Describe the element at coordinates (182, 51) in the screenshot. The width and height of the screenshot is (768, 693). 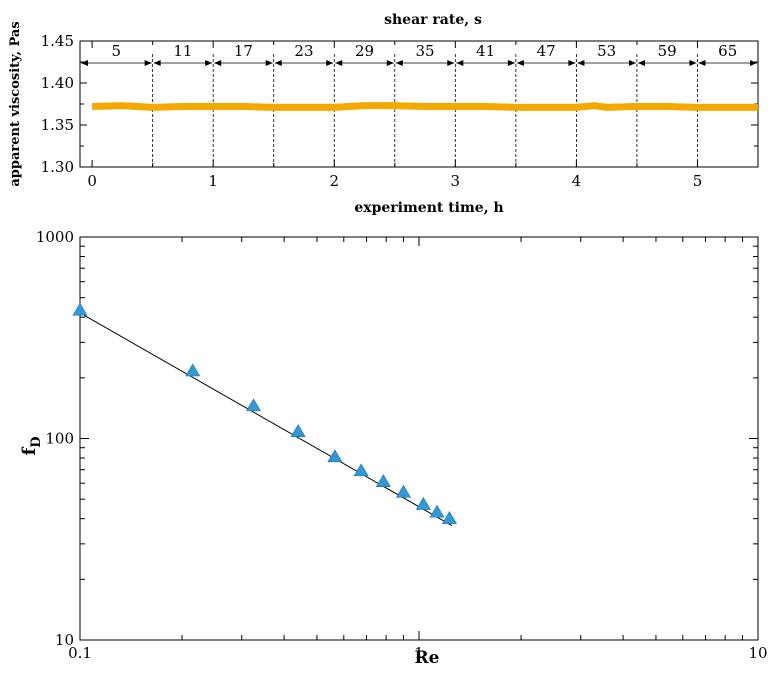
I see `shear-rate-label: 11` at that location.